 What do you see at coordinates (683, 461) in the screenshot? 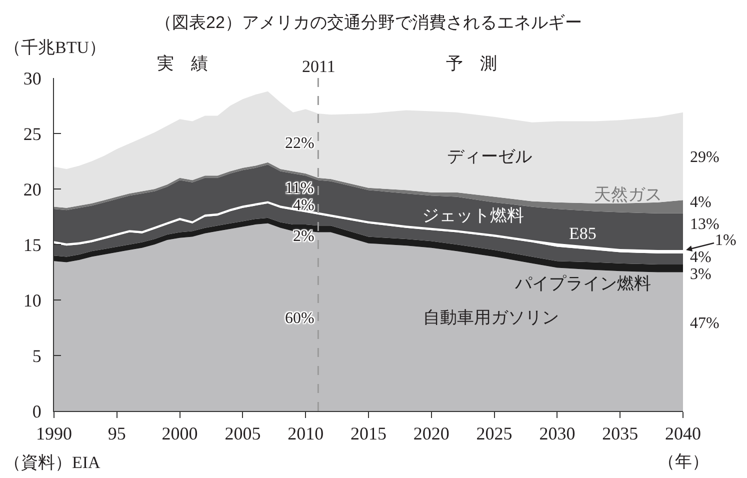
I see `x-axis-title: （年）` at bounding box center [683, 461].